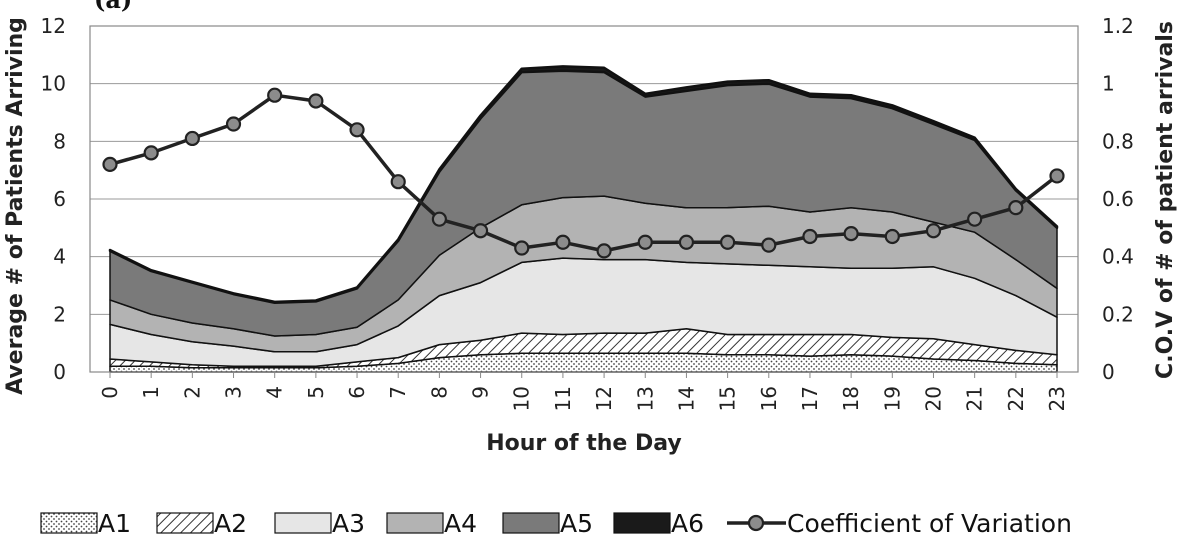 This screenshot has height=548, width=1190. I want to click on x-tick-9: 9, so click(481, 392).